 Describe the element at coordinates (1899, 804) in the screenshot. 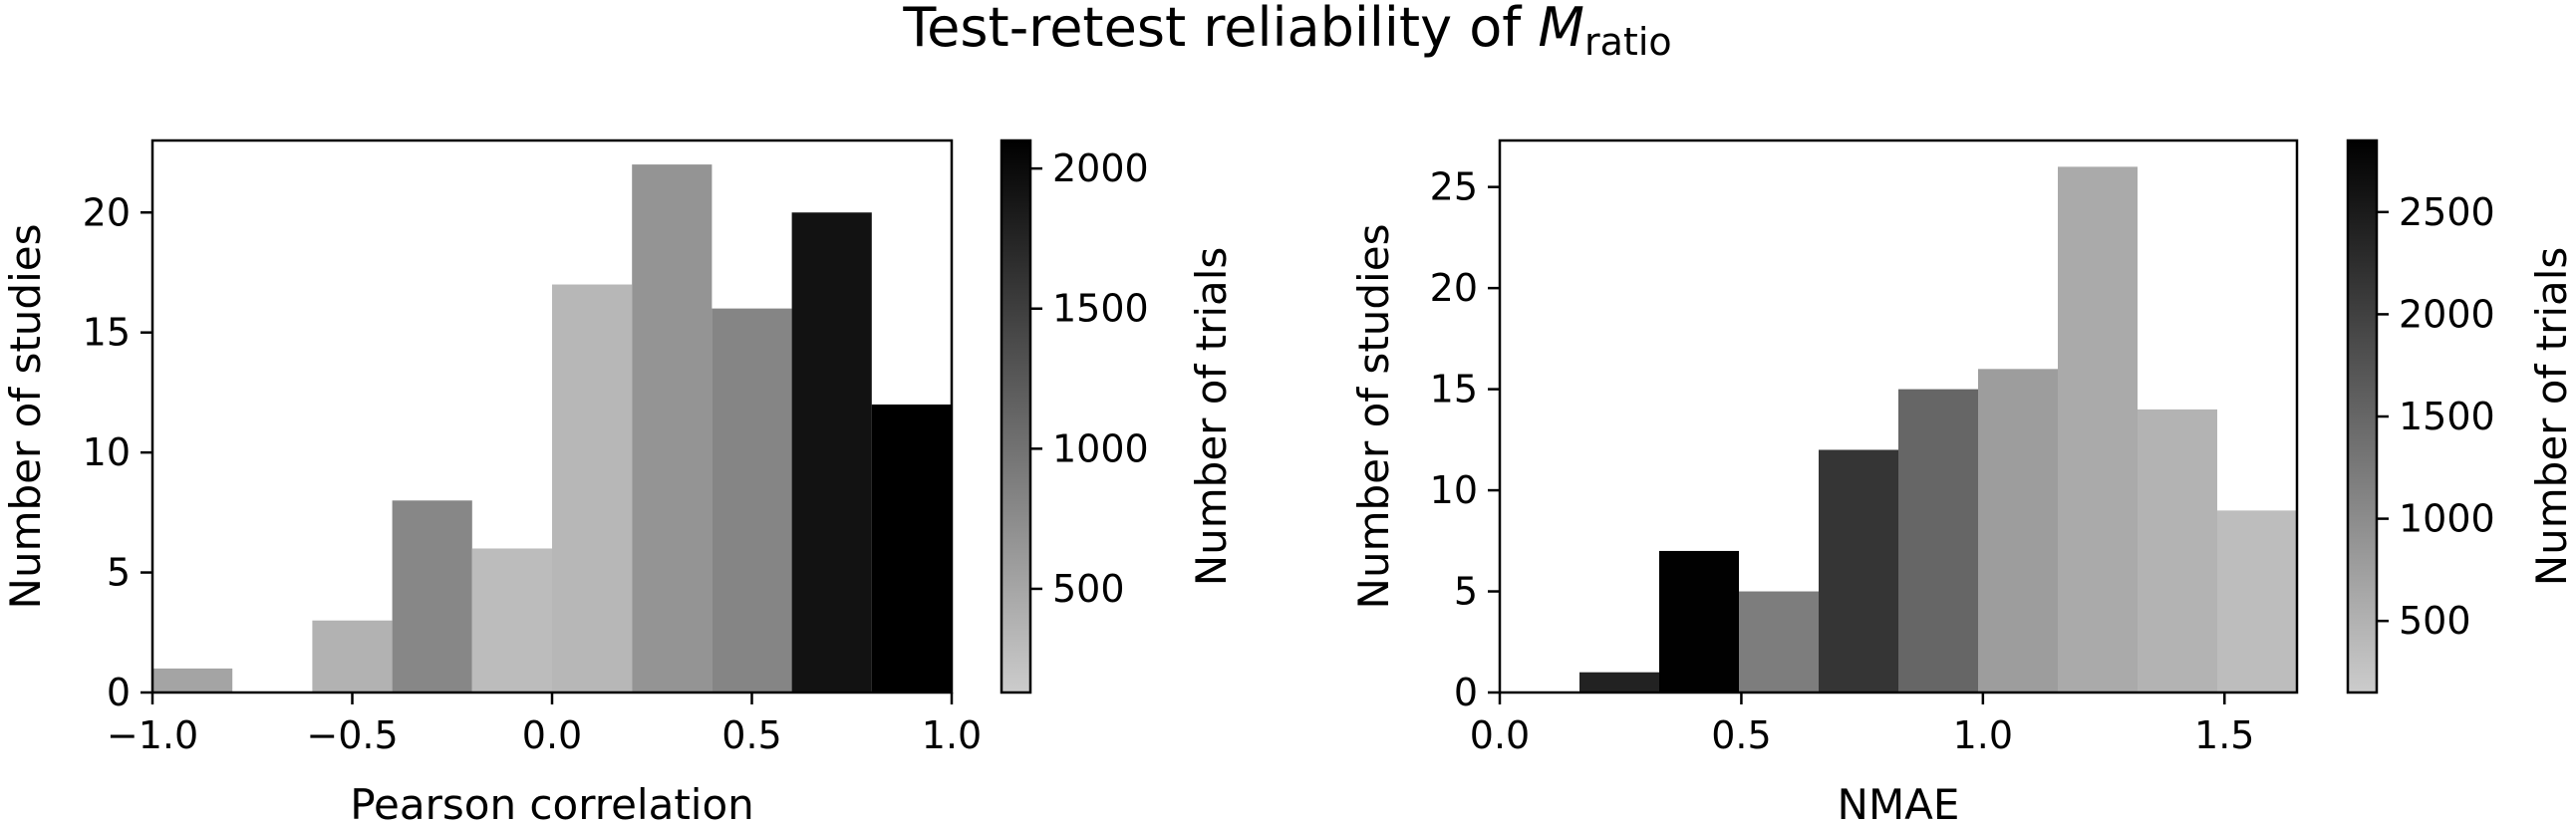

I see `x-axis-label: NMAE` at that location.